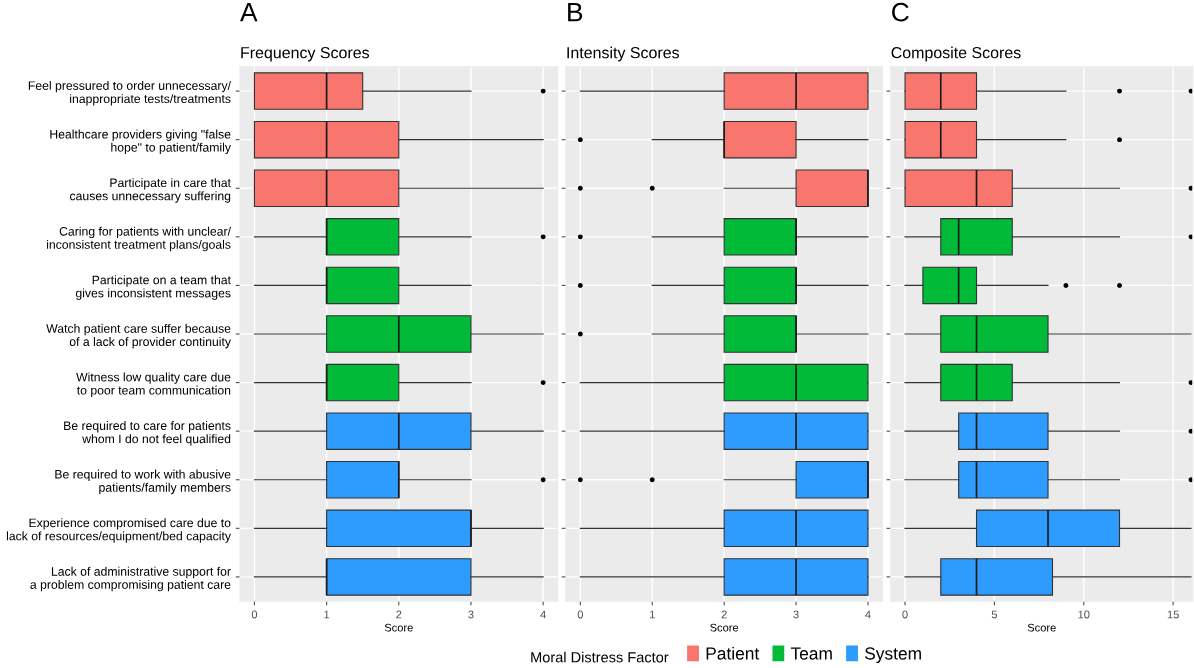 This screenshot has height=668, width=1194. Describe the element at coordinates (623, 54) in the screenshot. I see `chart-subtitle: Intensity Scores` at that location.